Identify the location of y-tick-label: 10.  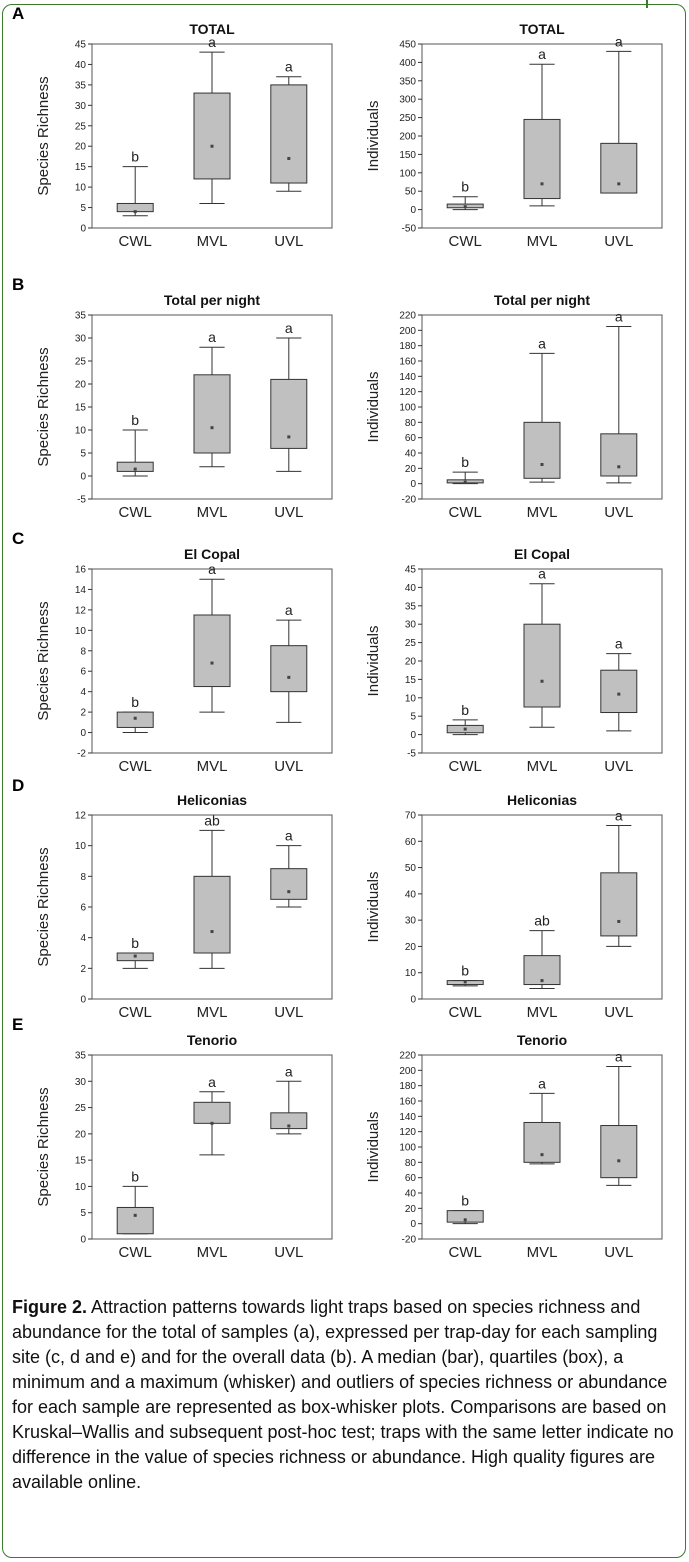
(81, 846).